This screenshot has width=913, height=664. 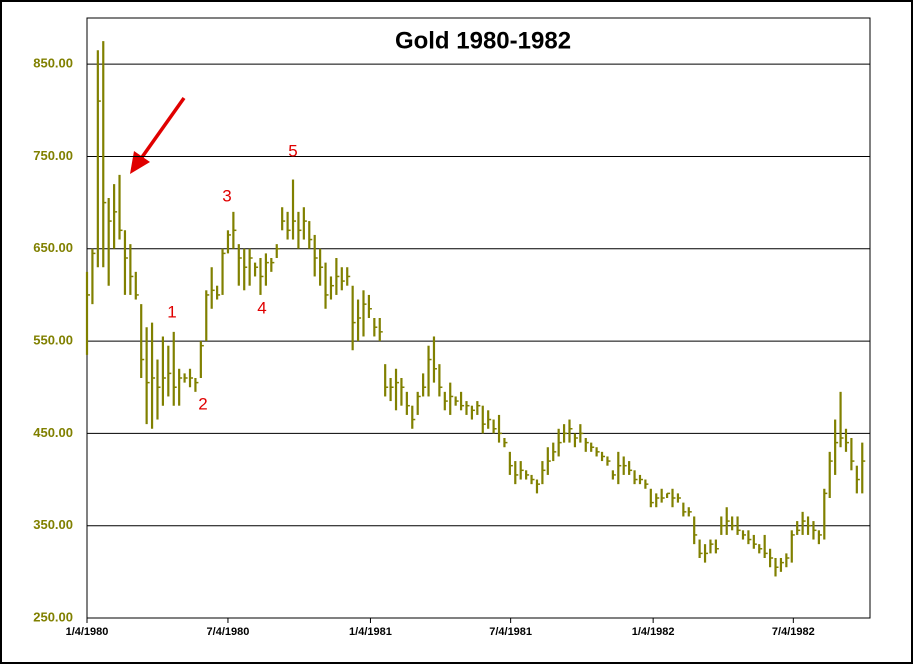 What do you see at coordinates (53, 524) in the screenshot?
I see `y-tick-label: 350.00` at bounding box center [53, 524].